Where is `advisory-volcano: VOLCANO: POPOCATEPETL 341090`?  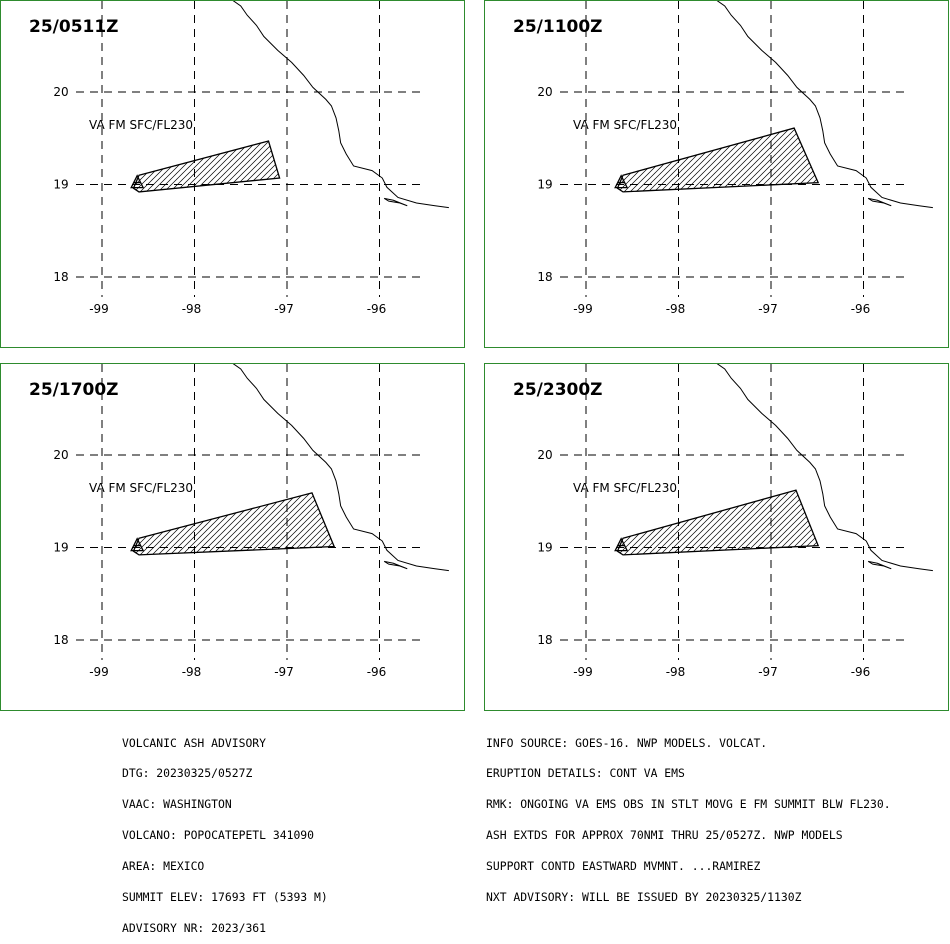
advisory-volcano: VOLCANO: POPOCATEPETL 341090 is located at coordinates (218, 835).